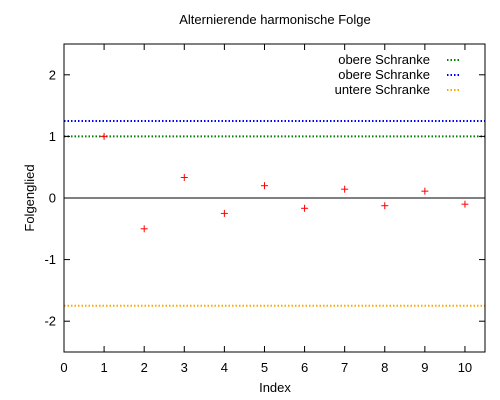 Image resolution: width=500 pixels, height=400 pixels. Describe the element at coordinates (304, 367) in the screenshot. I see `x-tick-label-6: 6` at that location.